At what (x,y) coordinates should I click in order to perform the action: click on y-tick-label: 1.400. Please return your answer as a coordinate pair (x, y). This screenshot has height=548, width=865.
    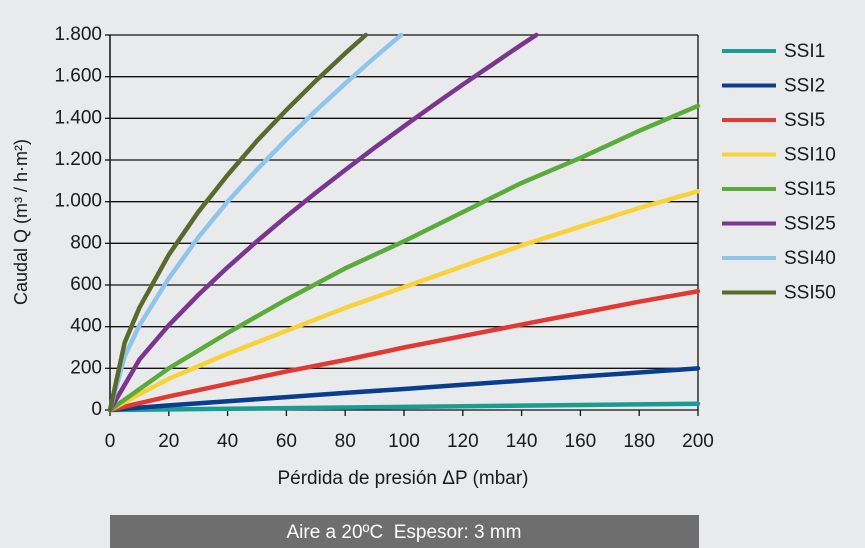
    Looking at the image, I should click on (78, 117).